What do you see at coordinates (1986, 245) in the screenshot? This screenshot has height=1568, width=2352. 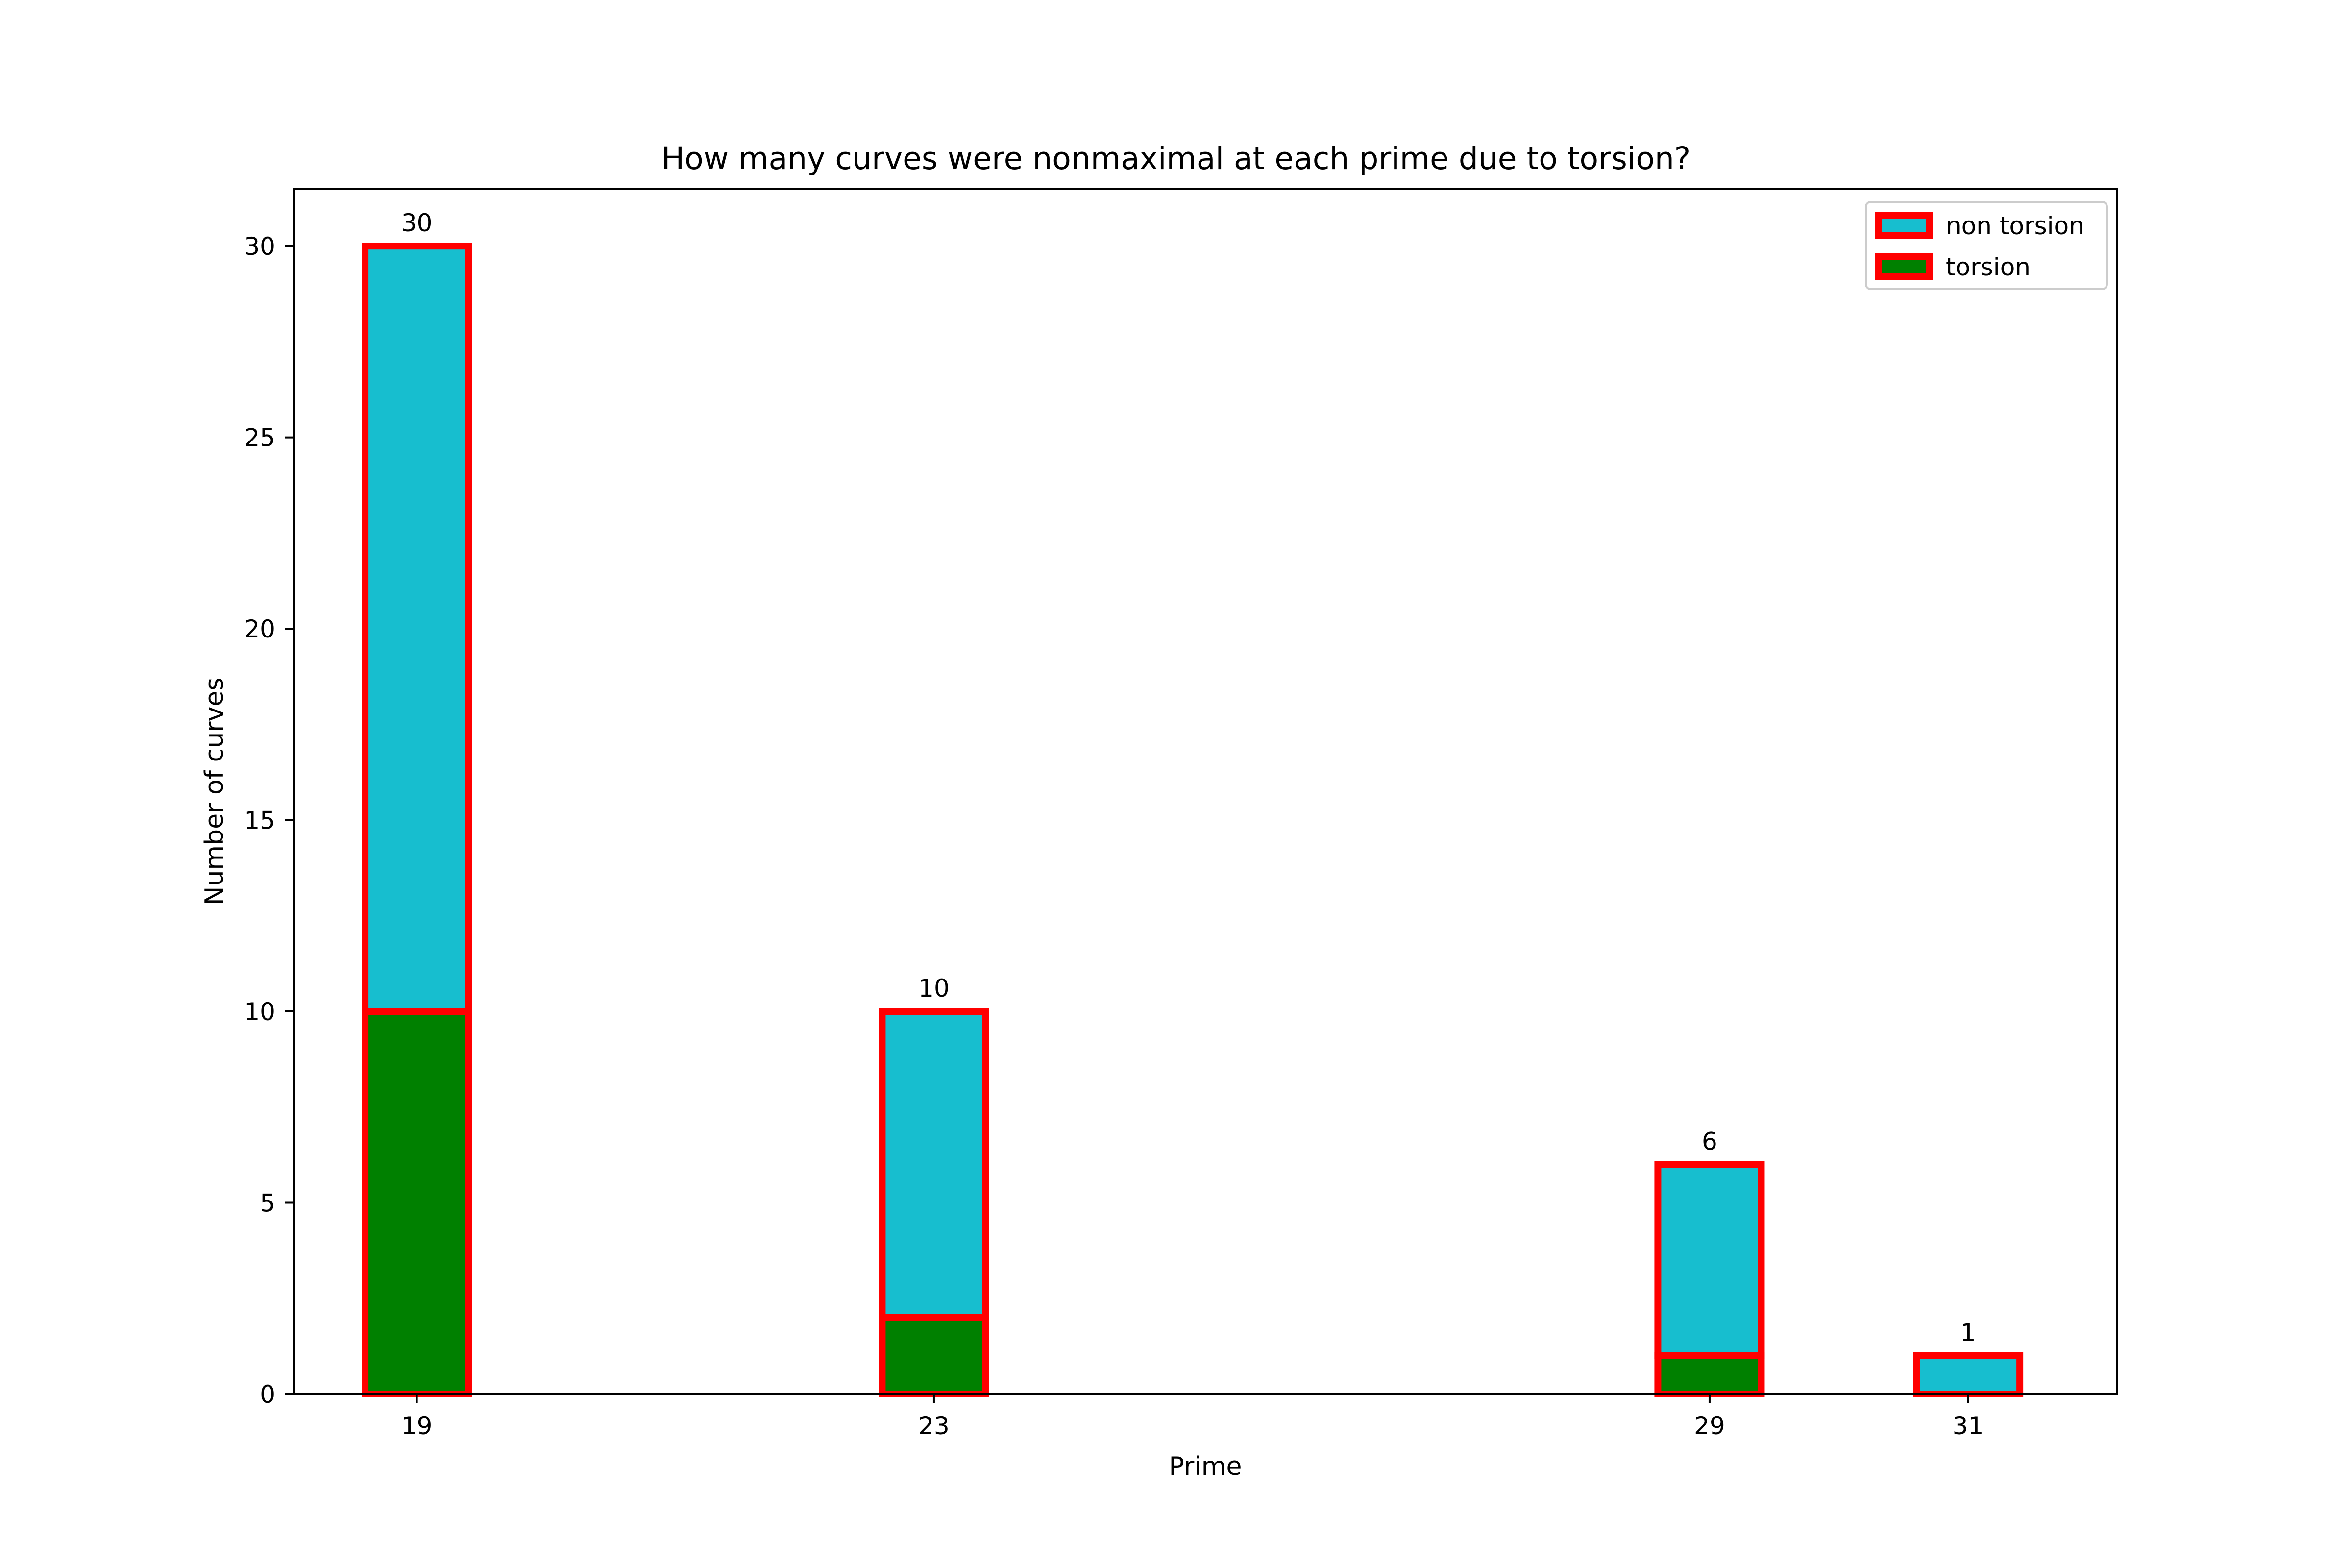 I see `legend: non torsion torsion` at bounding box center [1986, 245].